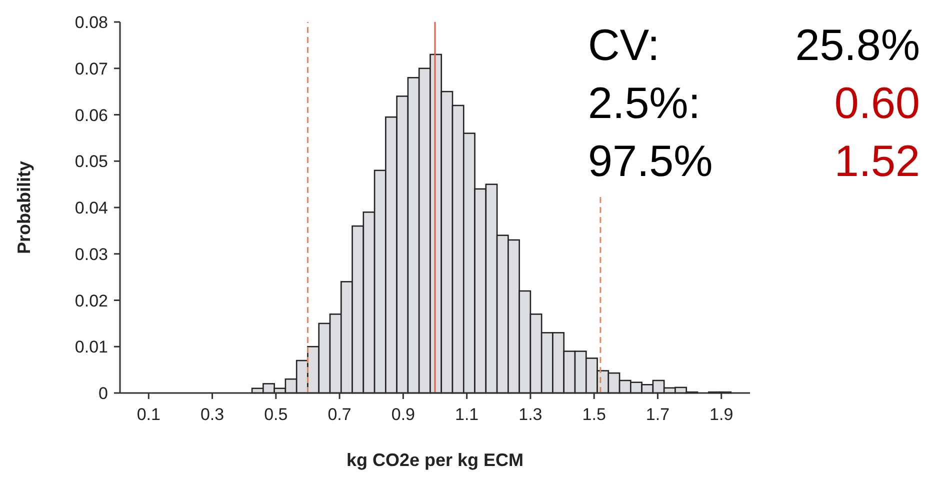 This screenshot has width=926, height=477. I want to click on y-tick-label: 0.06, so click(91, 115).